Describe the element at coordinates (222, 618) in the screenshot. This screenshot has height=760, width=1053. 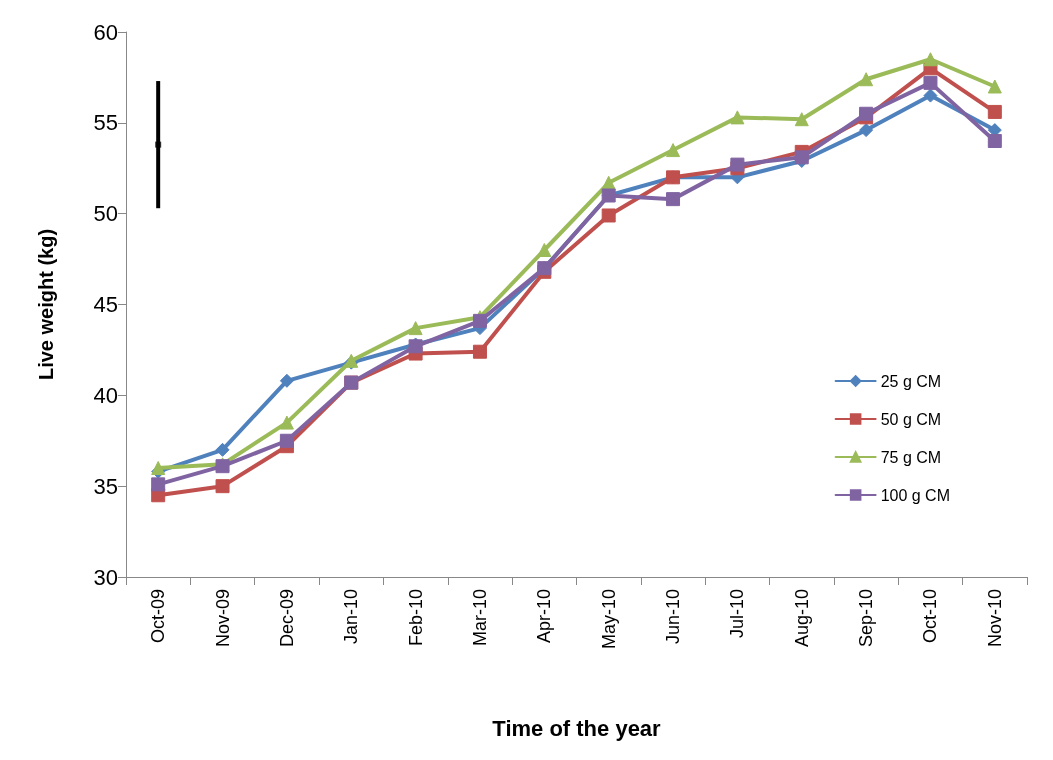
I see `x-tick-label: Nov-09` at that location.